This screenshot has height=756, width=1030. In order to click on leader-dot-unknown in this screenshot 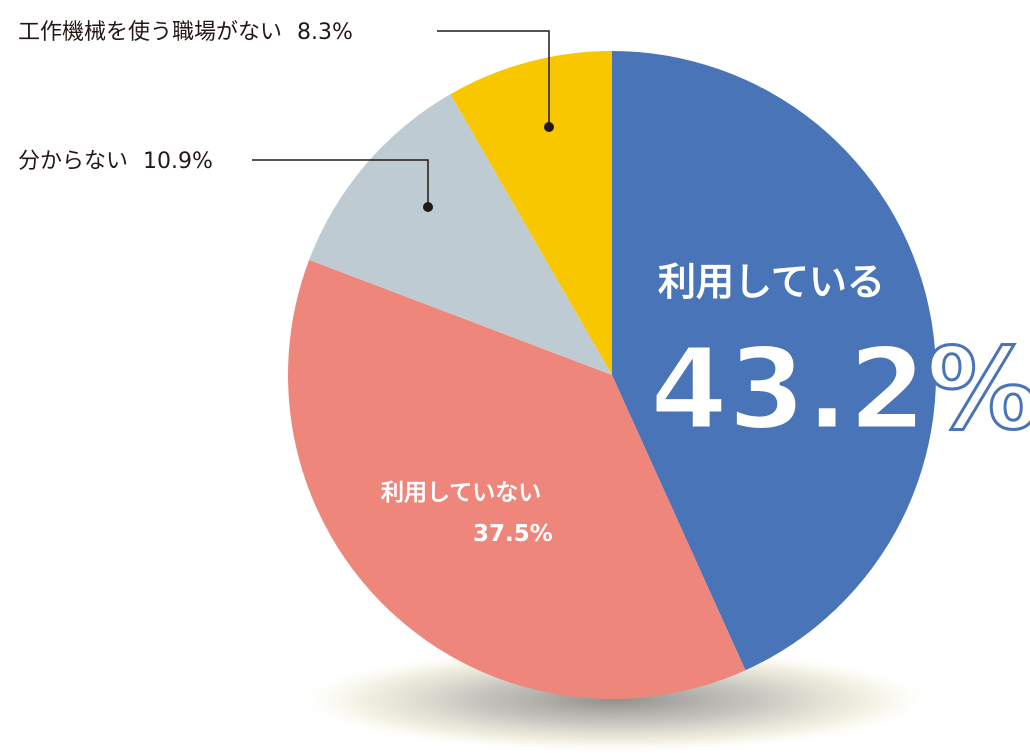, I will do `click(428, 207)`.